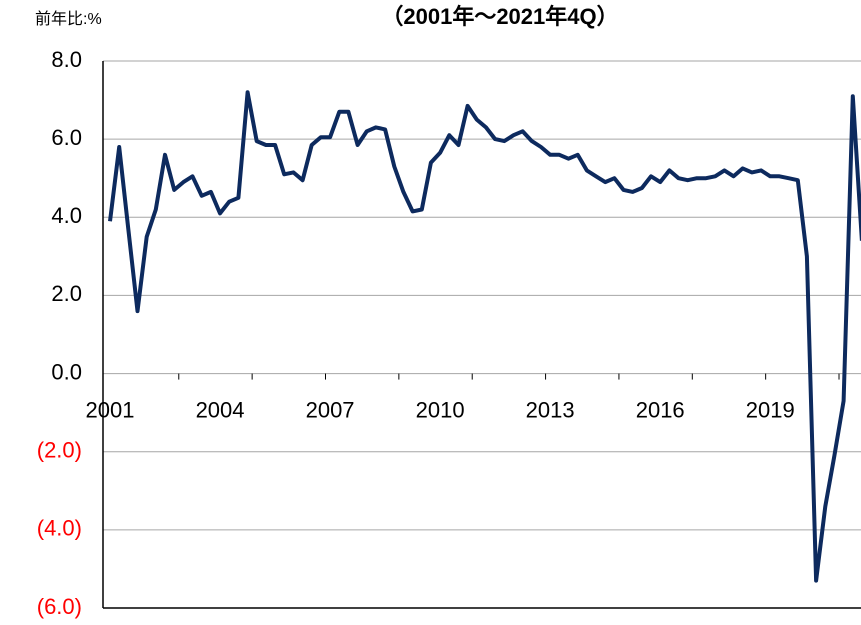 The image size is (861, 625). I want to click on x-tick-label: 2001, so click(110, 409).